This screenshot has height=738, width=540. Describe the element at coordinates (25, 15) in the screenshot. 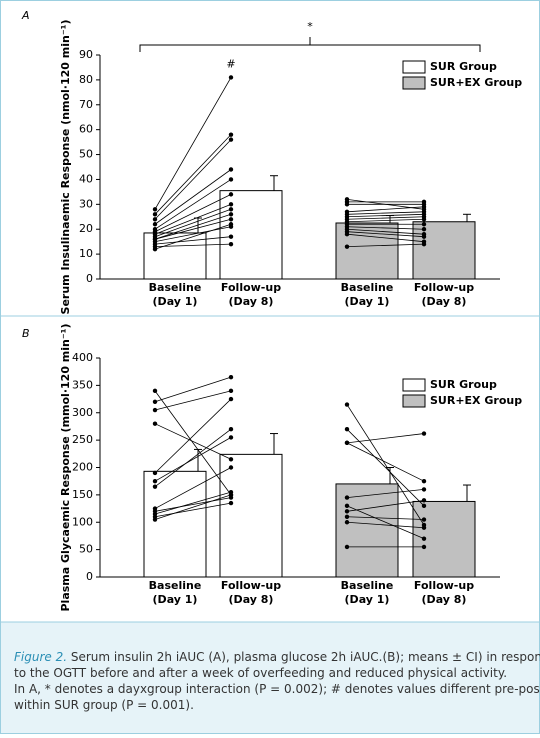

I see `panel-label: A` at that location.